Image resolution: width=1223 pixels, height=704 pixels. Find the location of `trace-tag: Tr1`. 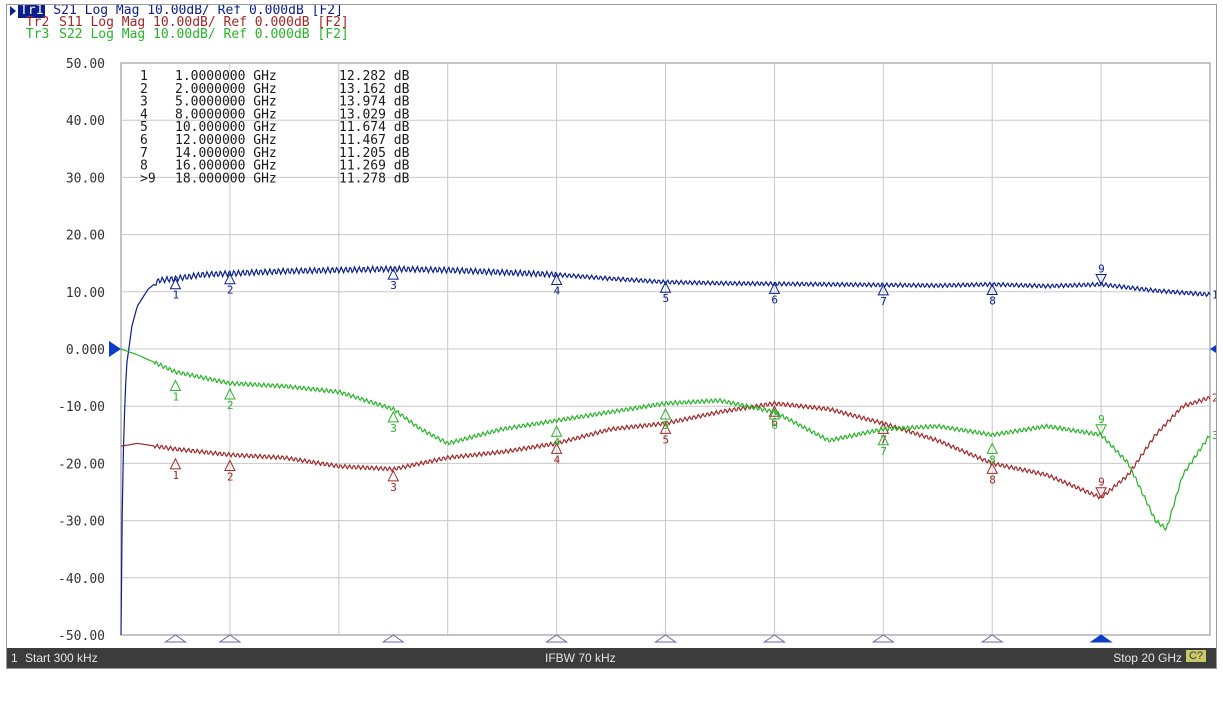

trace-tag: Tr1 is located at coordinates (32, 11).